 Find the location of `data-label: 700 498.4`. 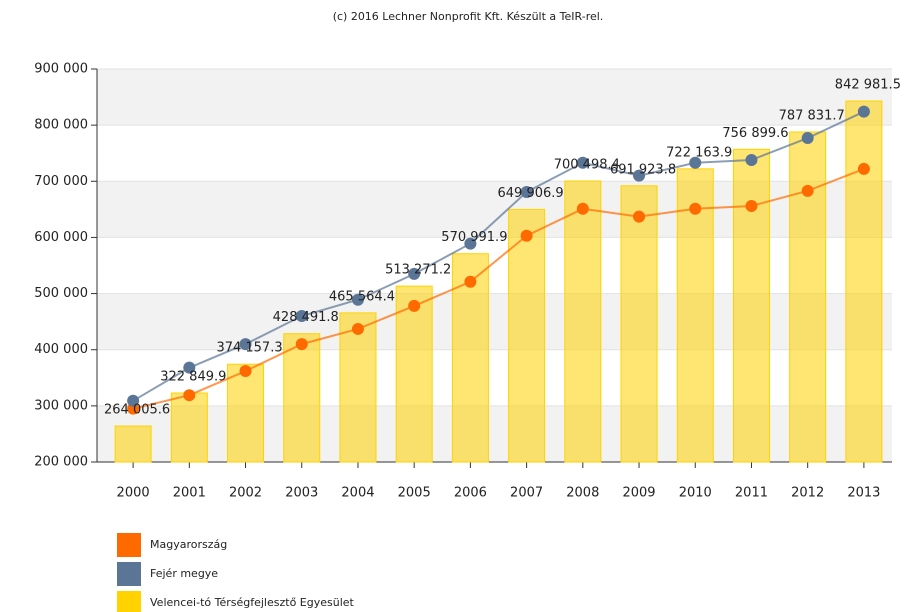

data-label: 700 498.4 is located at coordinates (587, 165).